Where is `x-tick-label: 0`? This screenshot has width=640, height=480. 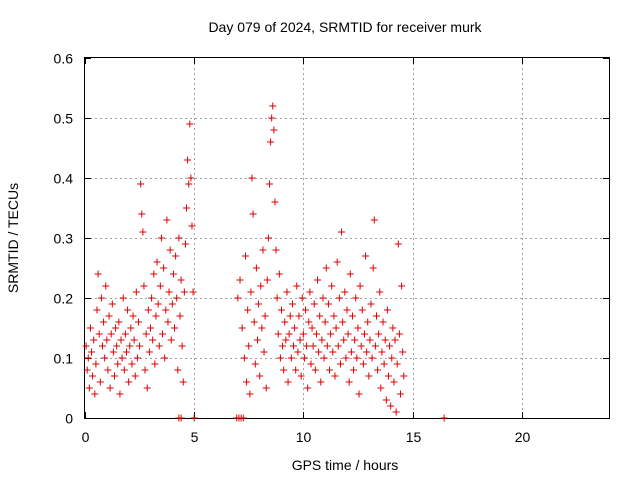 x-tick-label: 0 is located at coordinates (86, 437).